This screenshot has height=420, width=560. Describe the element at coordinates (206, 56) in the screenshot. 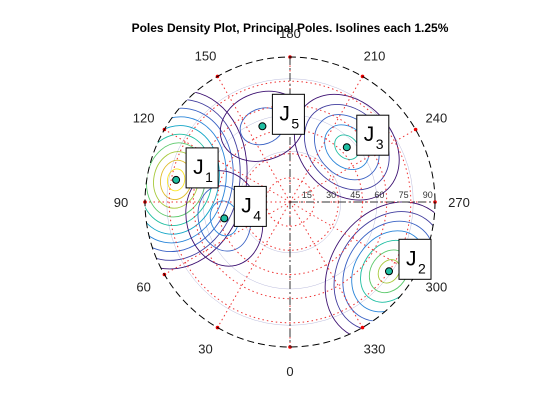

I see `azimuth-label: 150` at that location.